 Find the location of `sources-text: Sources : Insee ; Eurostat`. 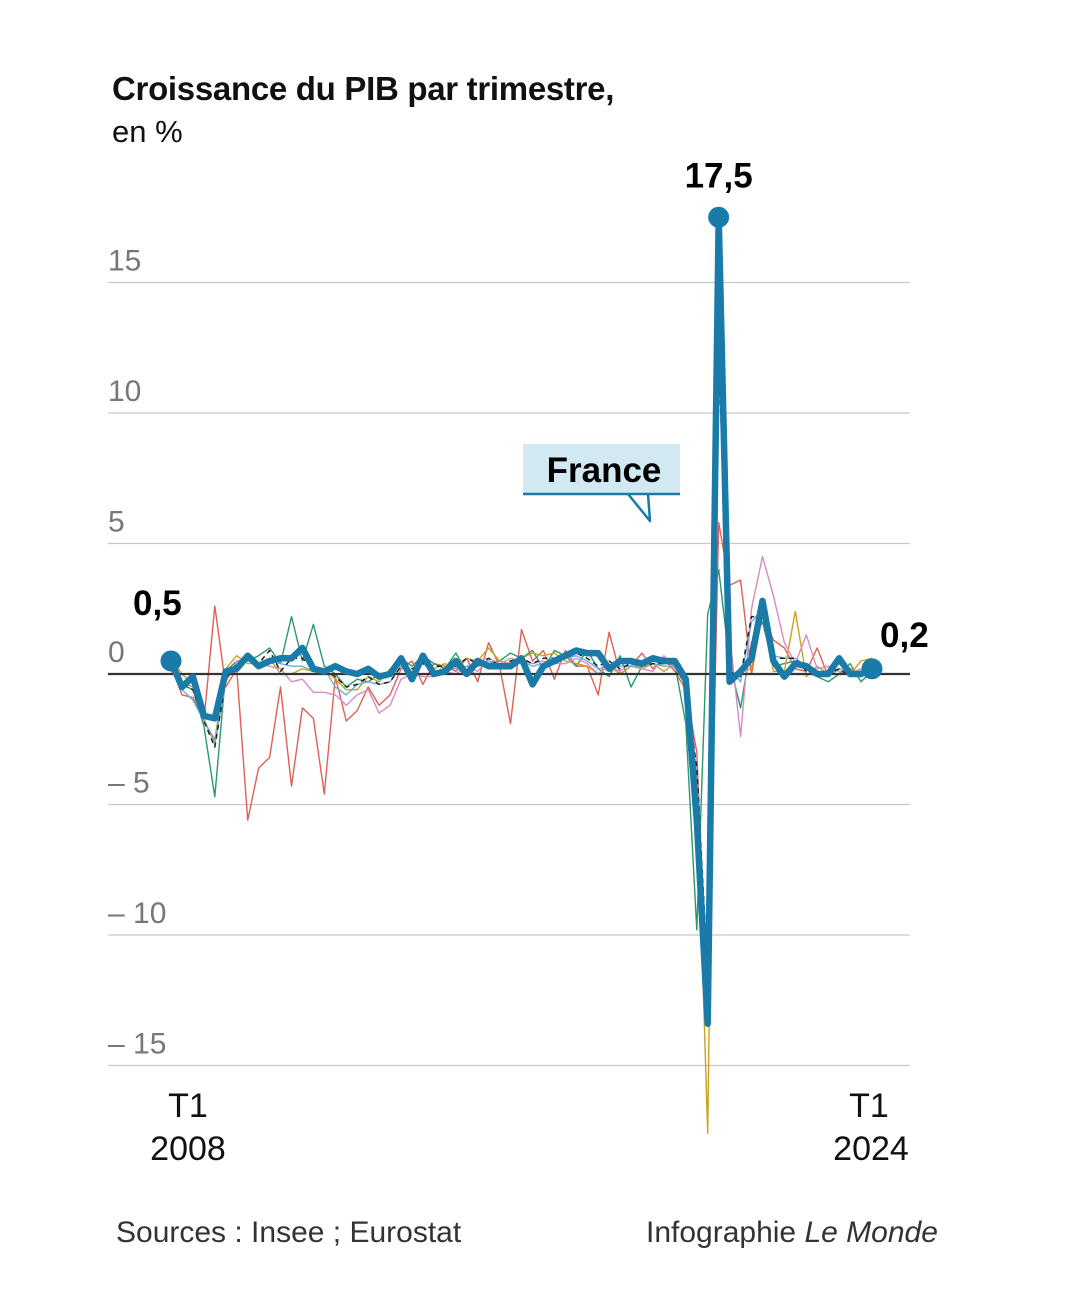

sources-text: Sources : Insee ; Eurostat is located at coordinates (289, 1232).